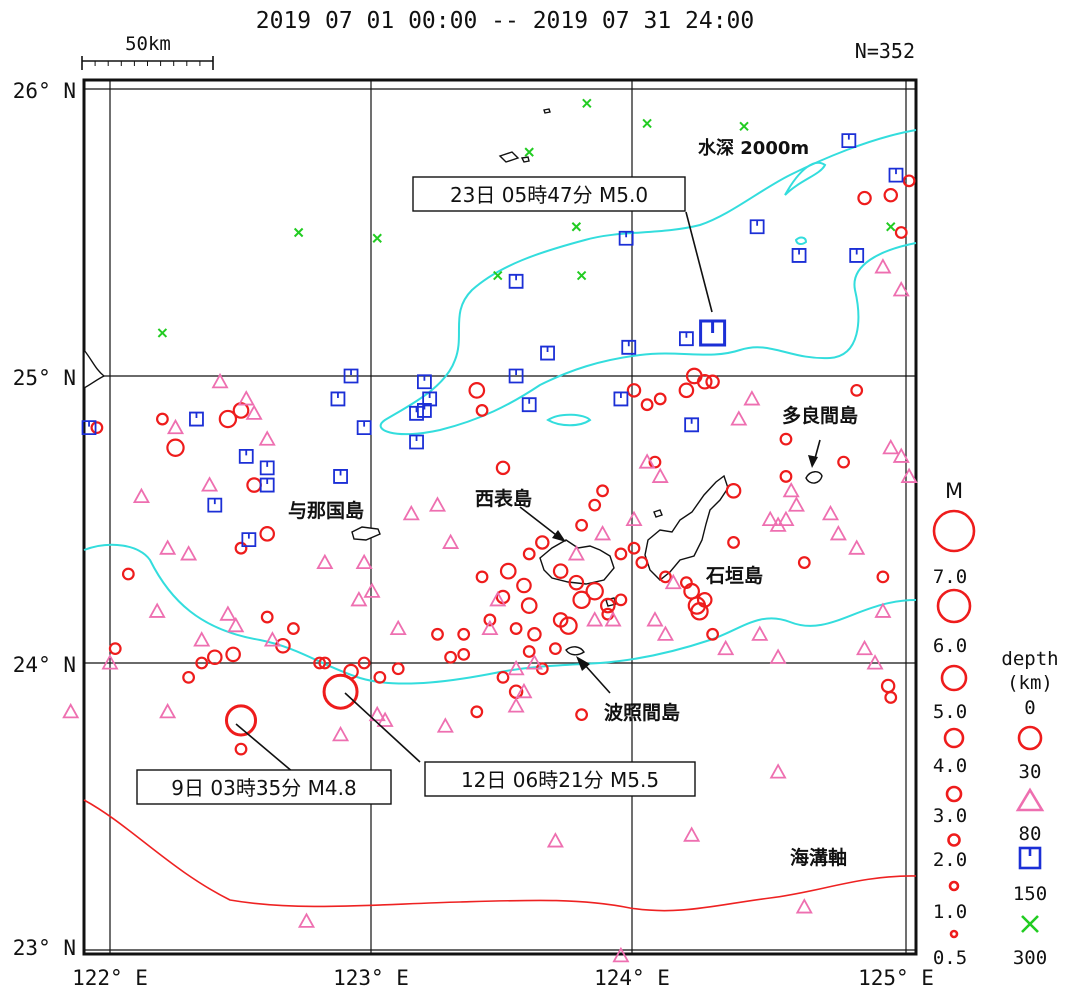  Describe the element at coordinates (1030, 894) in the screenshot. I see `depth-legend-label: 150` at that location.